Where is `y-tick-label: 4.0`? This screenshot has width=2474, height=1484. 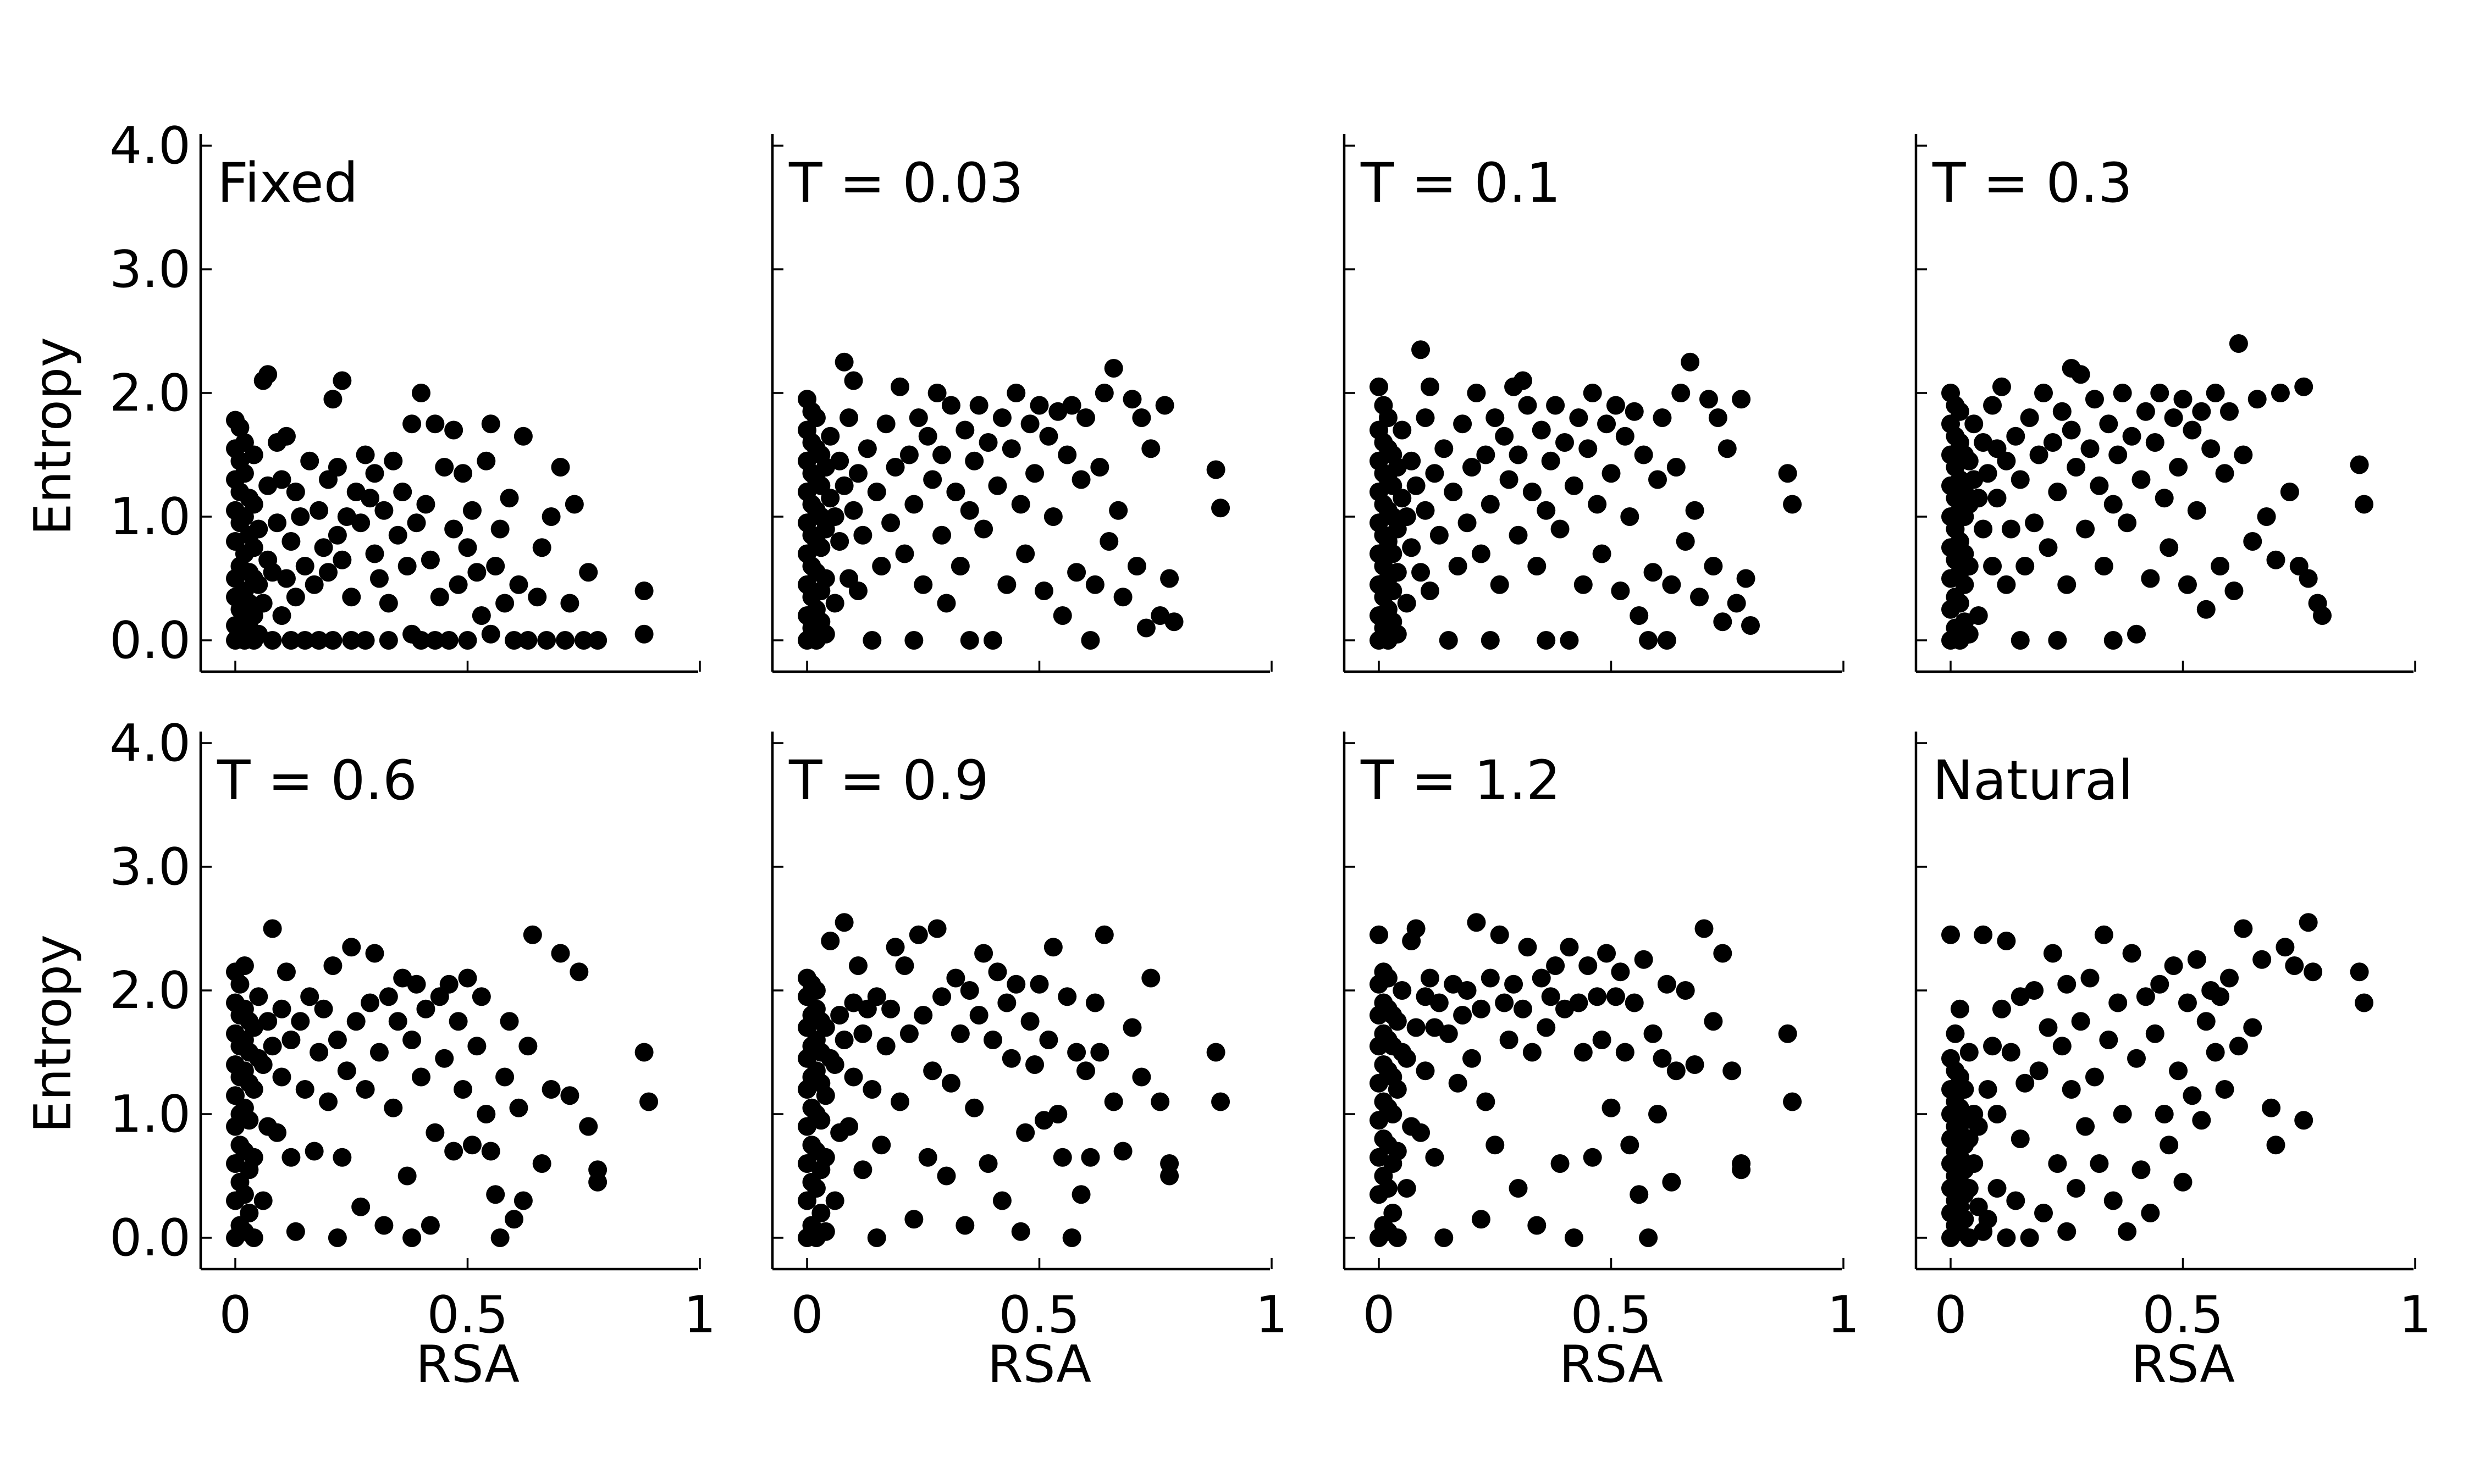
y-tick-label: 4.0 is located at coordinates (150, 145).